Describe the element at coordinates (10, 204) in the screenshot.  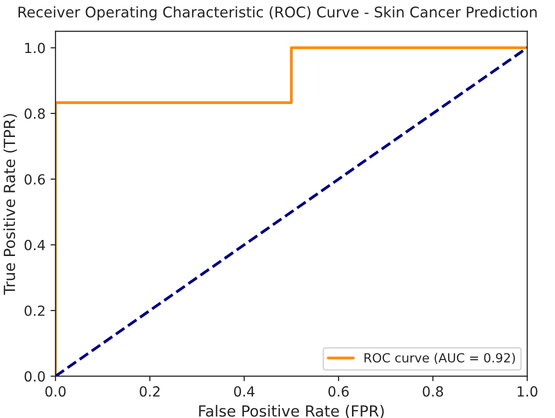
I see `y-axis-title: True Positive Rate (TPR)` at that location.